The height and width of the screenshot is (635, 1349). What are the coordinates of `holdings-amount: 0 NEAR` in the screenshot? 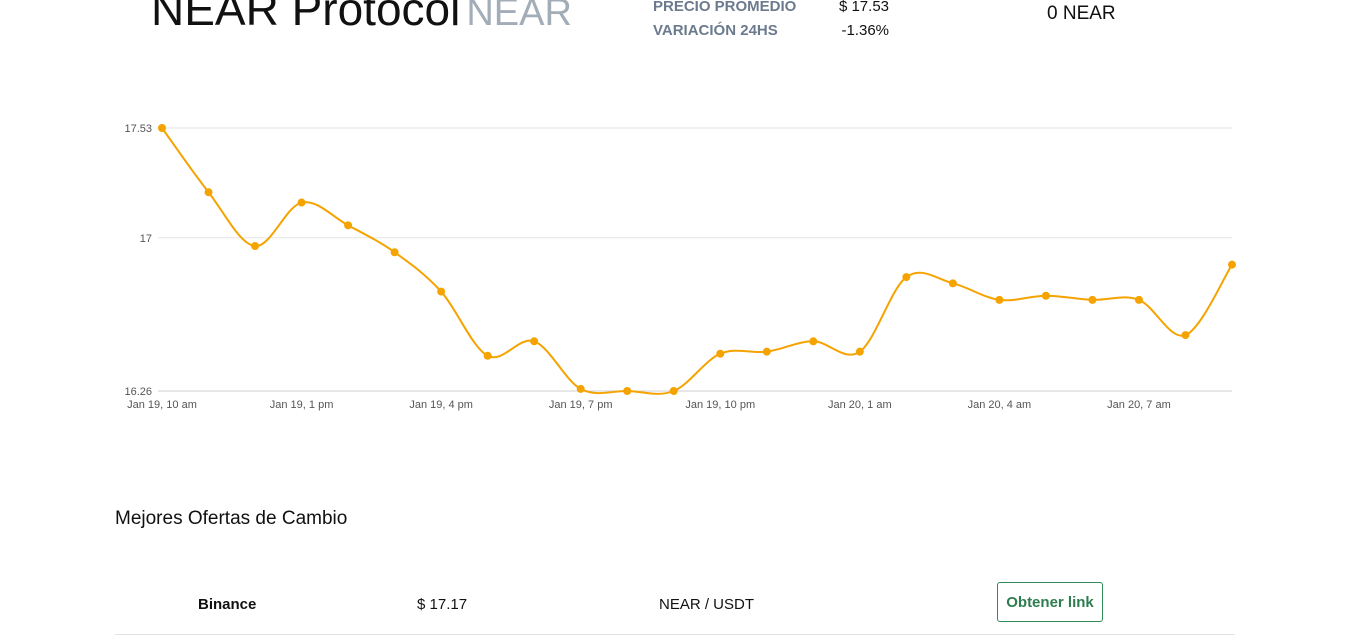 It's located at (1081, 13).